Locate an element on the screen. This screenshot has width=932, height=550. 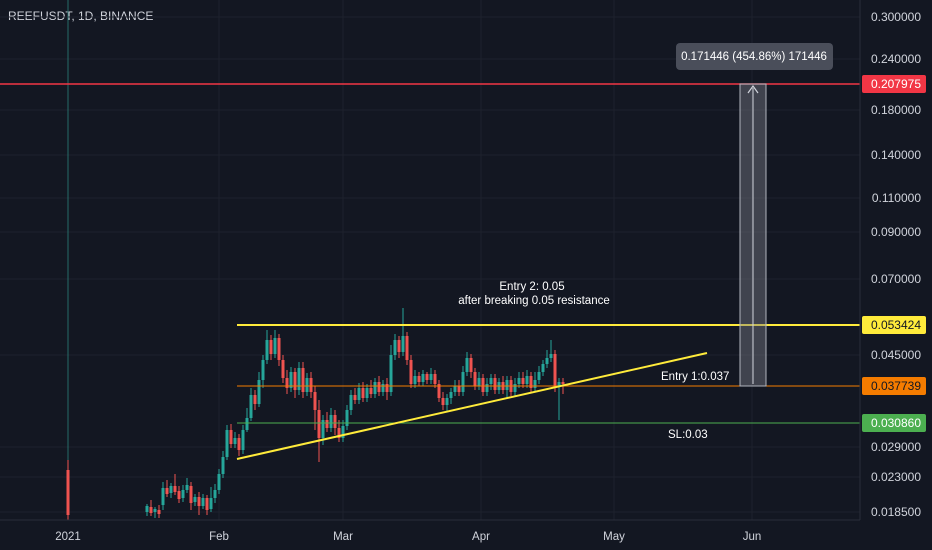
measure-label-box is located at coordinates (754, 56).